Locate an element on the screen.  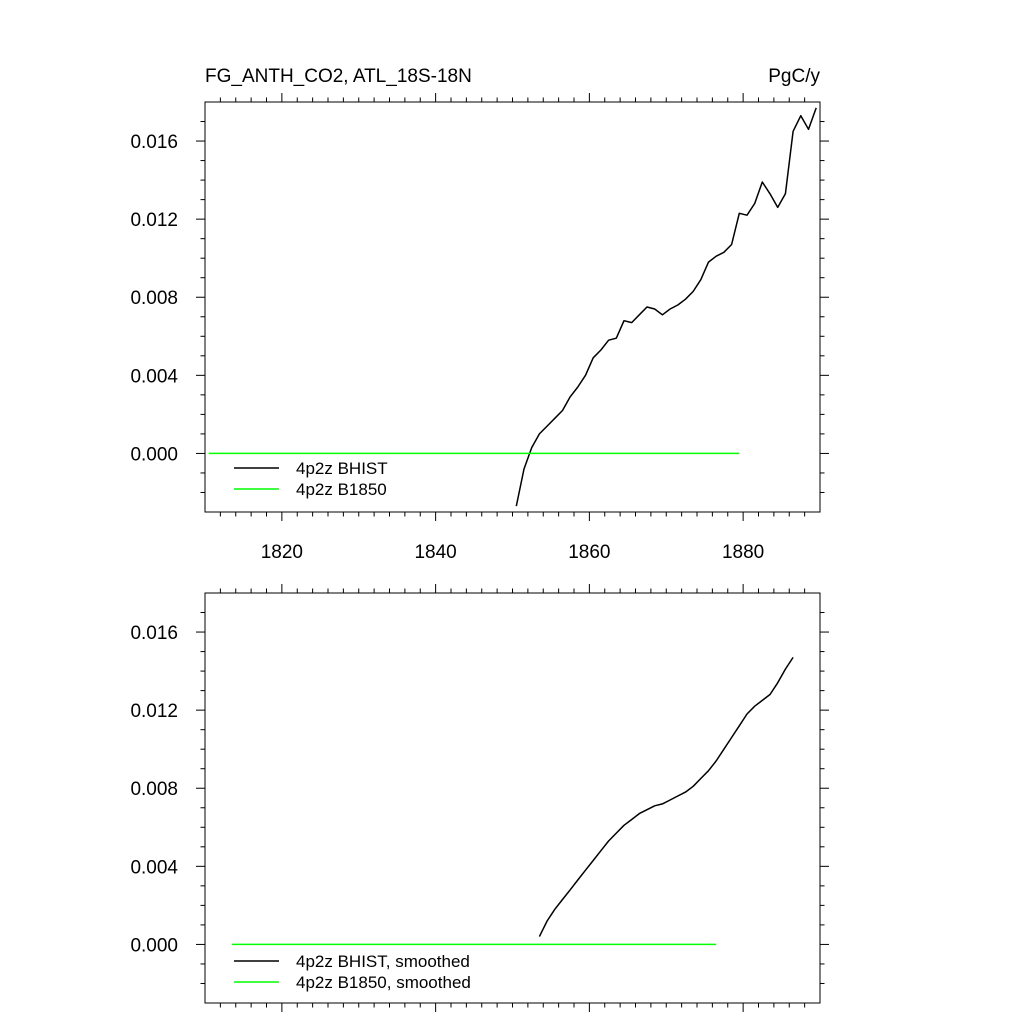
units-label: PgC/y is located at coordinates (794, 76).